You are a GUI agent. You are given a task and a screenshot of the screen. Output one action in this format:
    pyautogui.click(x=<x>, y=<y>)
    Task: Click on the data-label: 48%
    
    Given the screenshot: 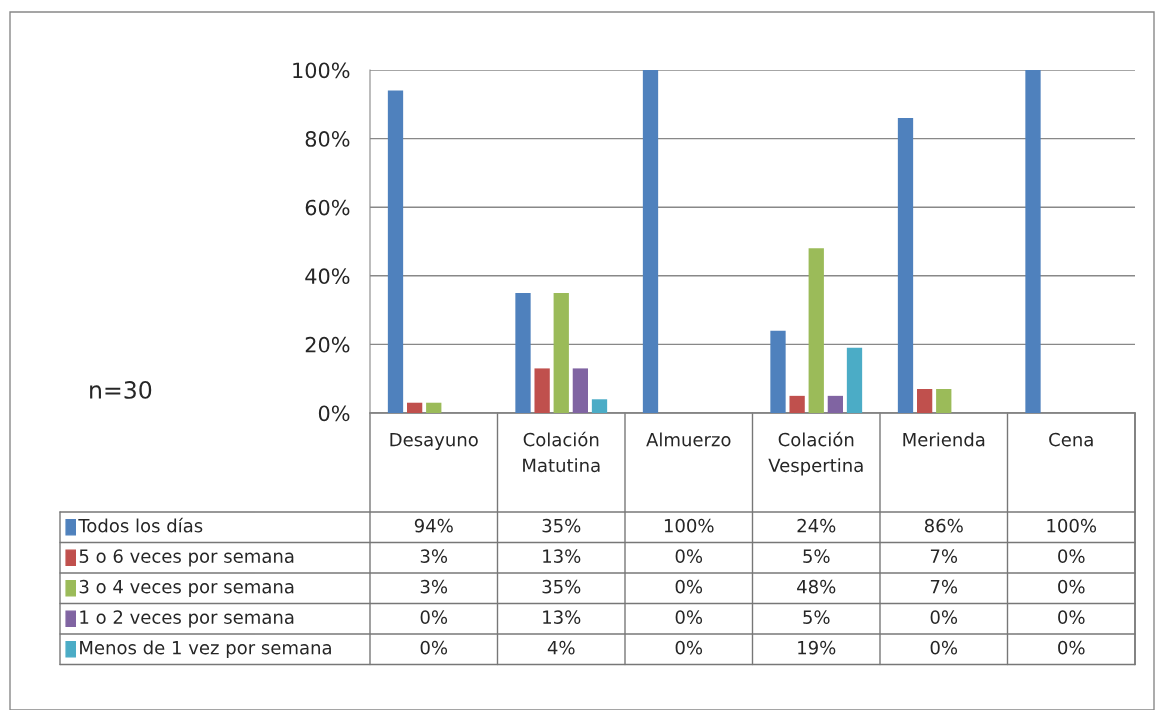 What is the action you would take?
    pyautogui.click(x=816, y=586)
    